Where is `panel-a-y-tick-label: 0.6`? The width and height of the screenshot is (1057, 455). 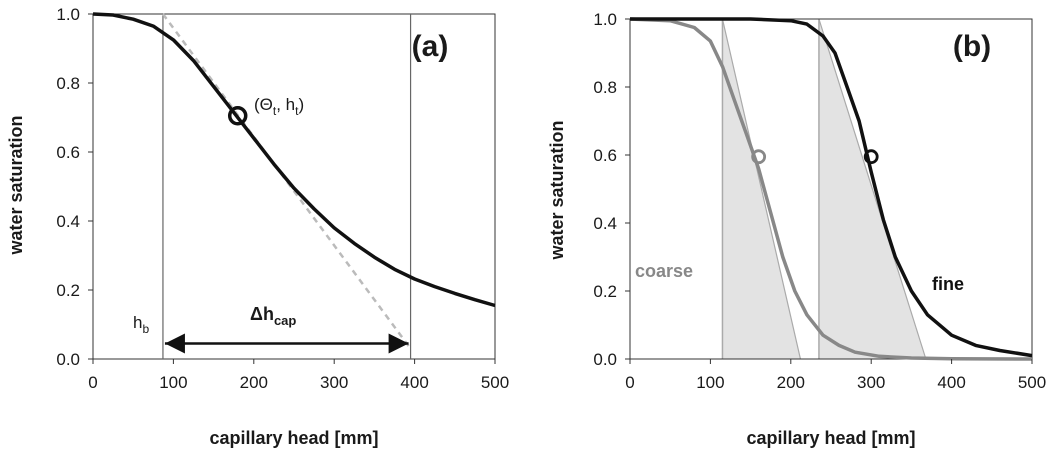
panel-a-y-tick-label: 0.6 is located at coordinates (68, 152).